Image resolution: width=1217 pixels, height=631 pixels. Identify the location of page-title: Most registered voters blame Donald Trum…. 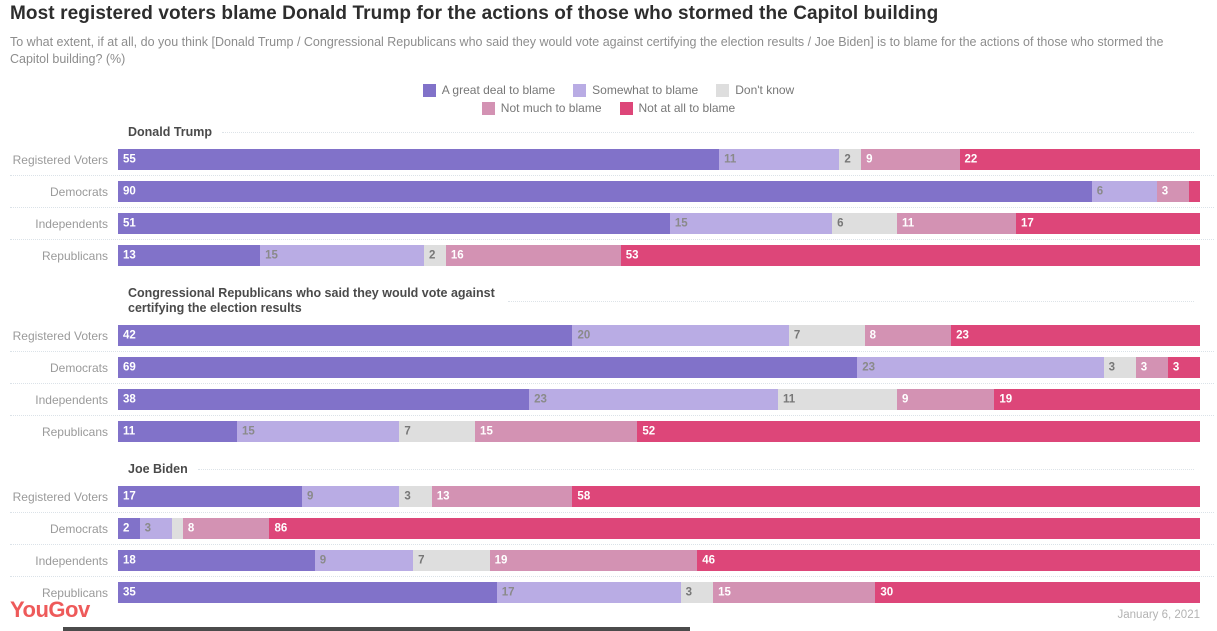
(474, 13).